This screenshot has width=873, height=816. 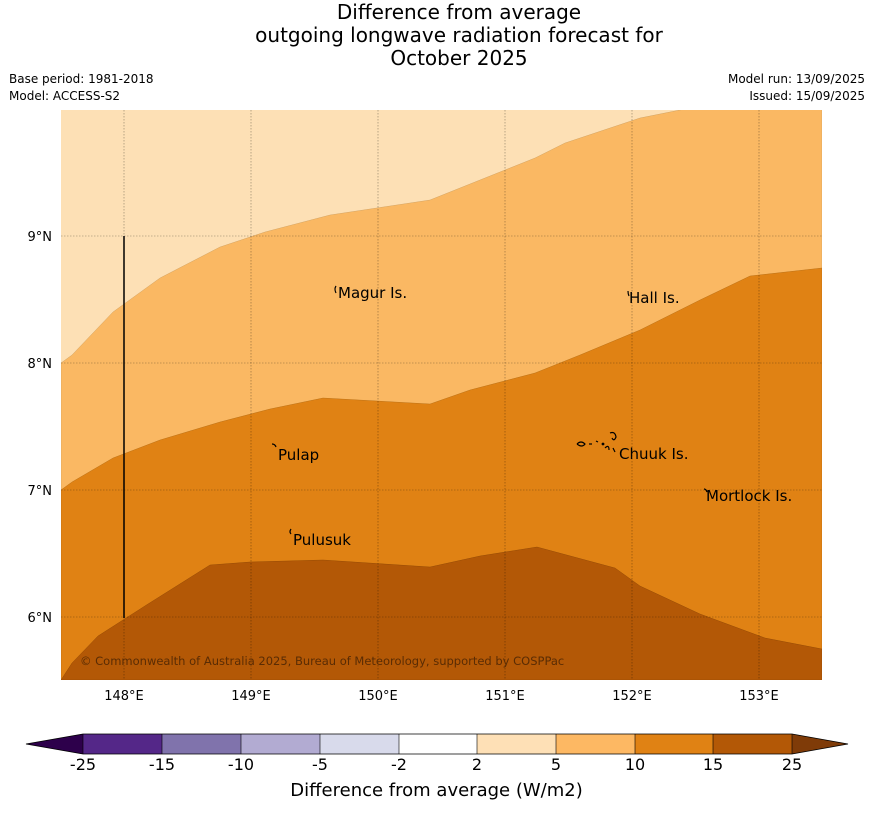 What do you see at coordinates (124, 696) in the screenshot?
I see `lon-label: 148°E` at bounding box center [124, 696].